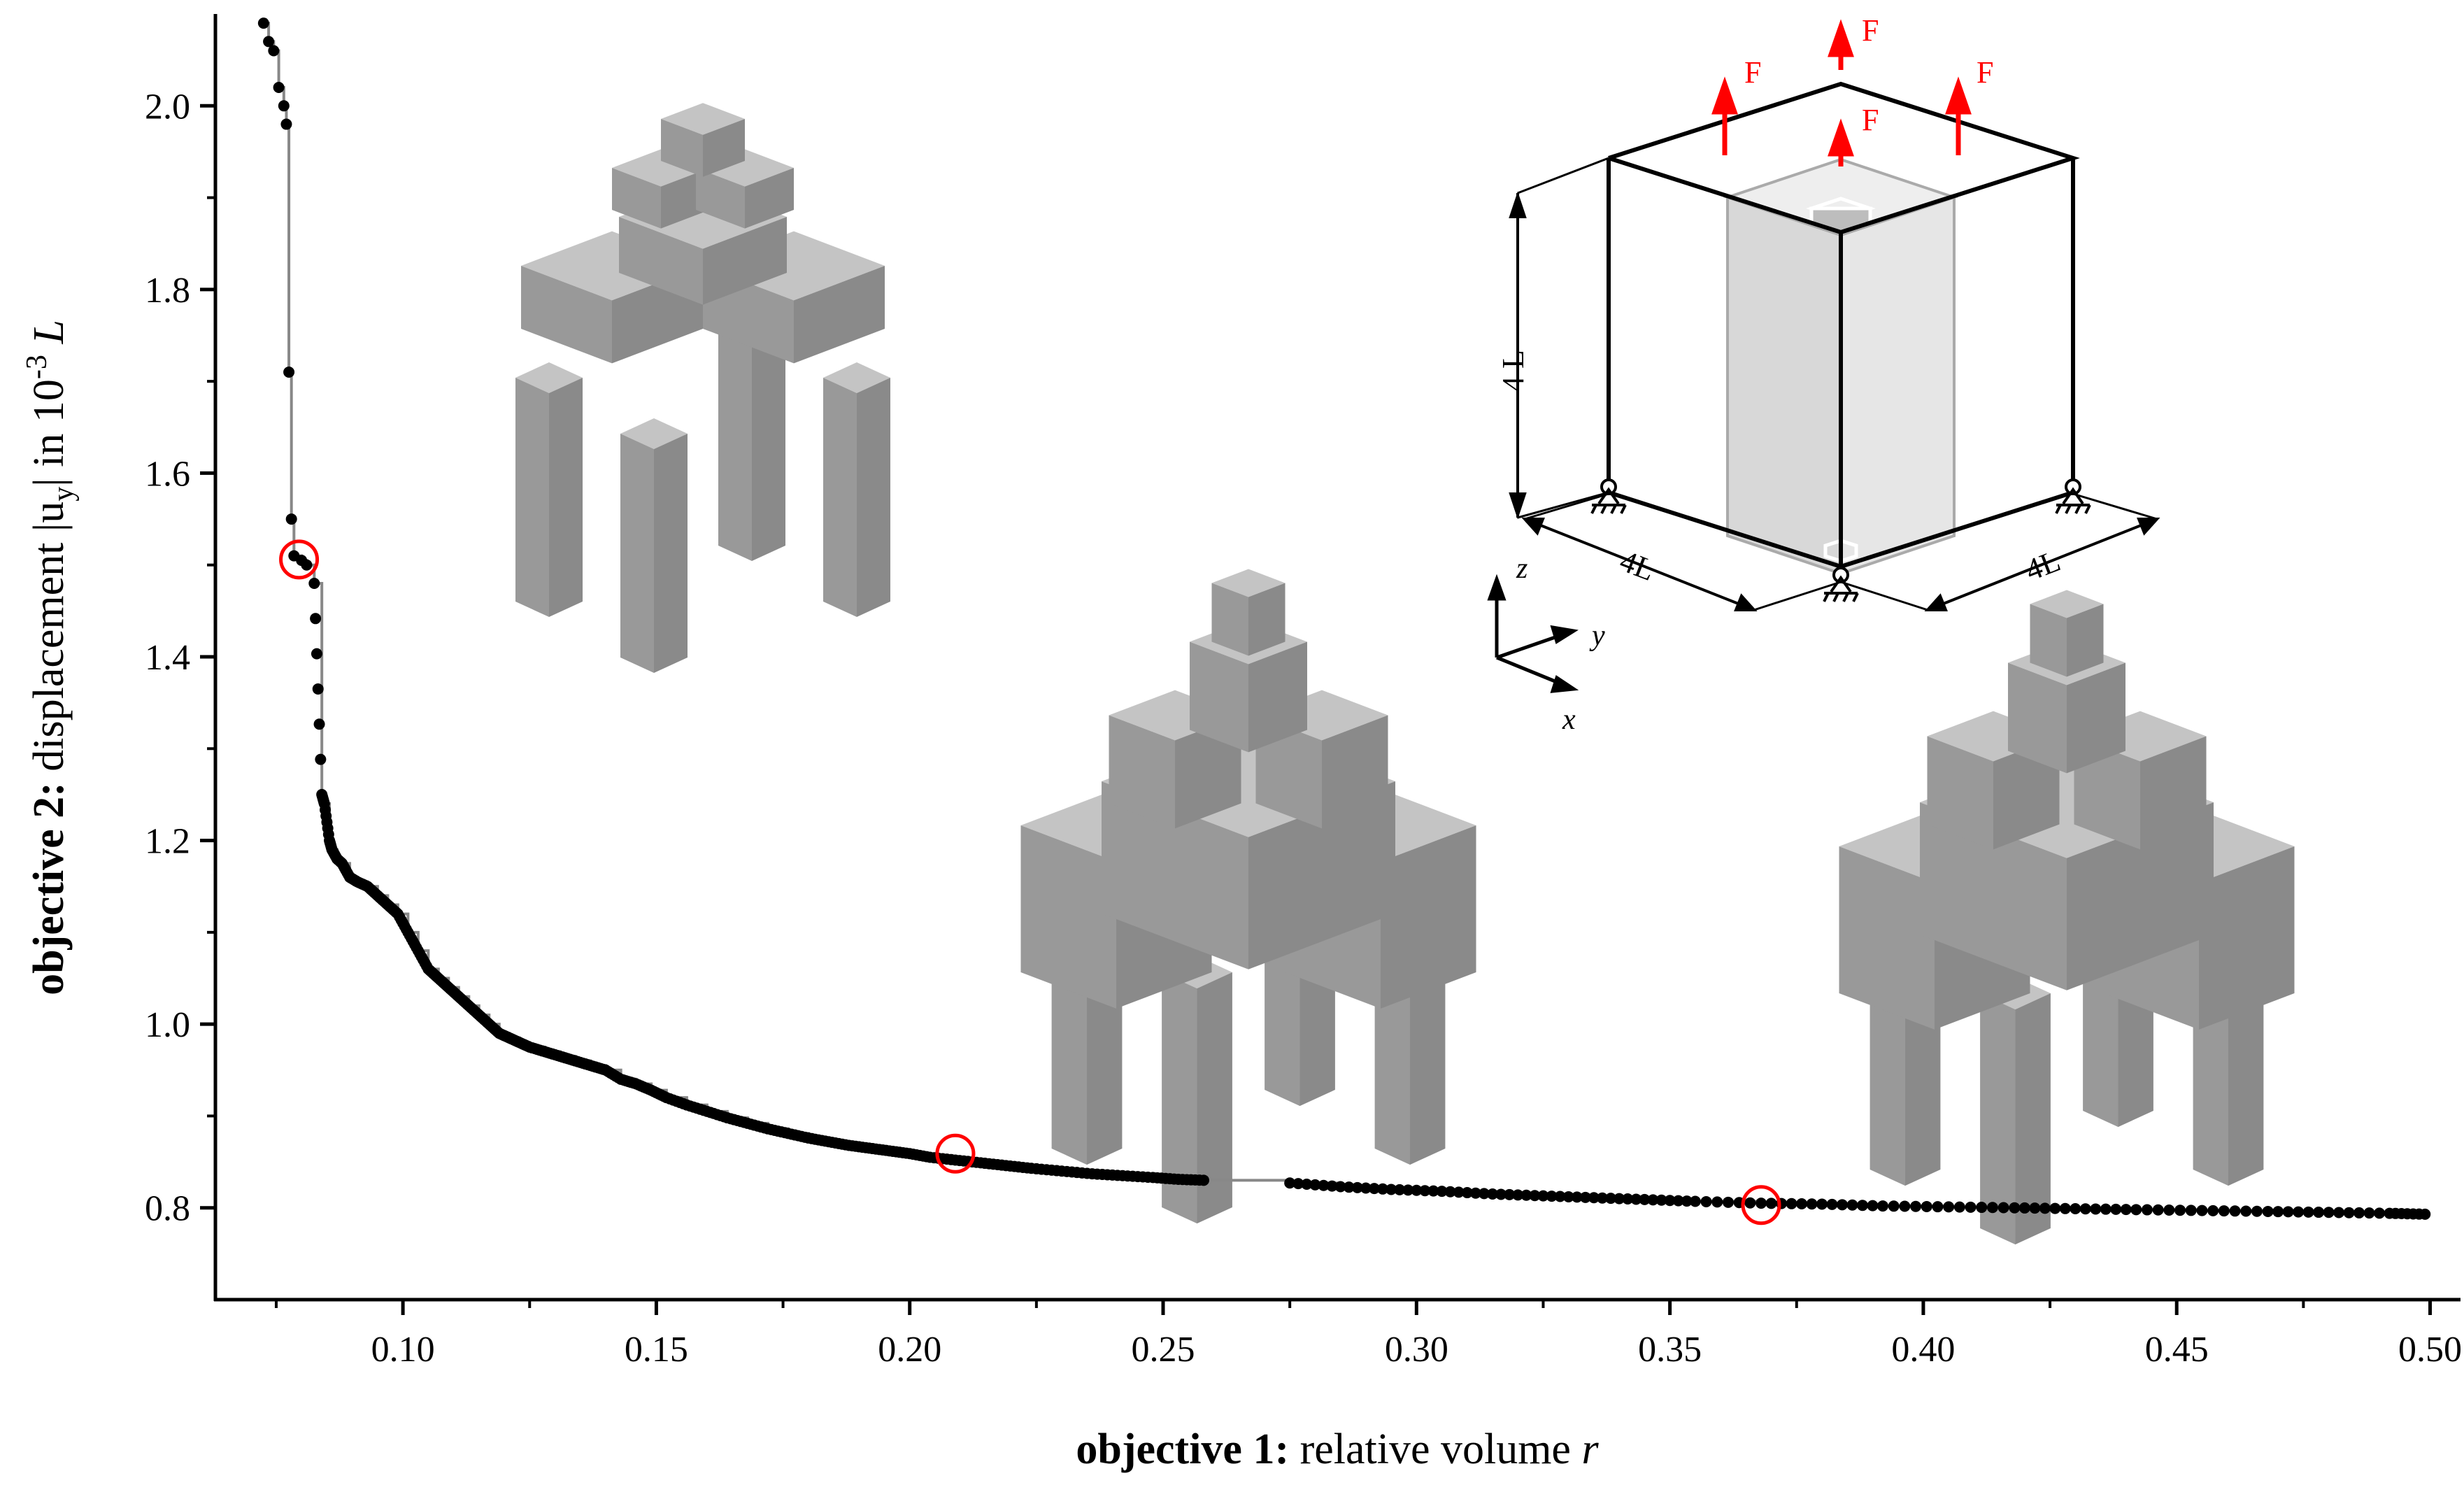 The width and height of the screenshot is (2464, 1485). I want to click on y-tick-label: 1.4, so click(167, 658).